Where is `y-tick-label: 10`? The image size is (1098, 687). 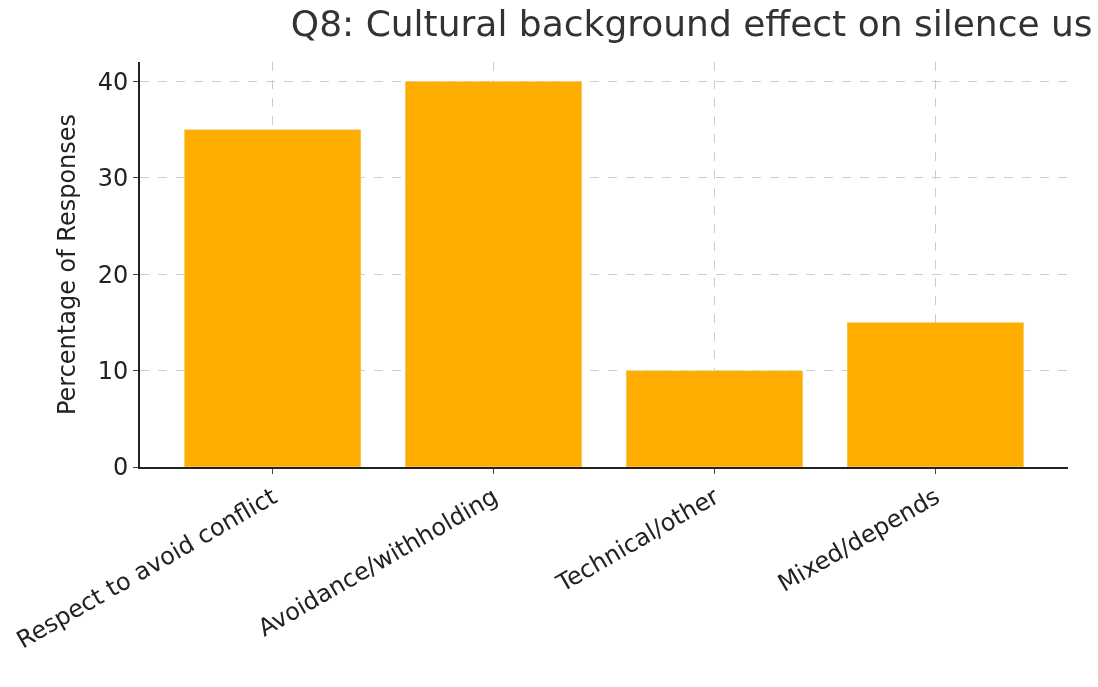
y-tick-label: 10 is located at coordinates (113, 370).